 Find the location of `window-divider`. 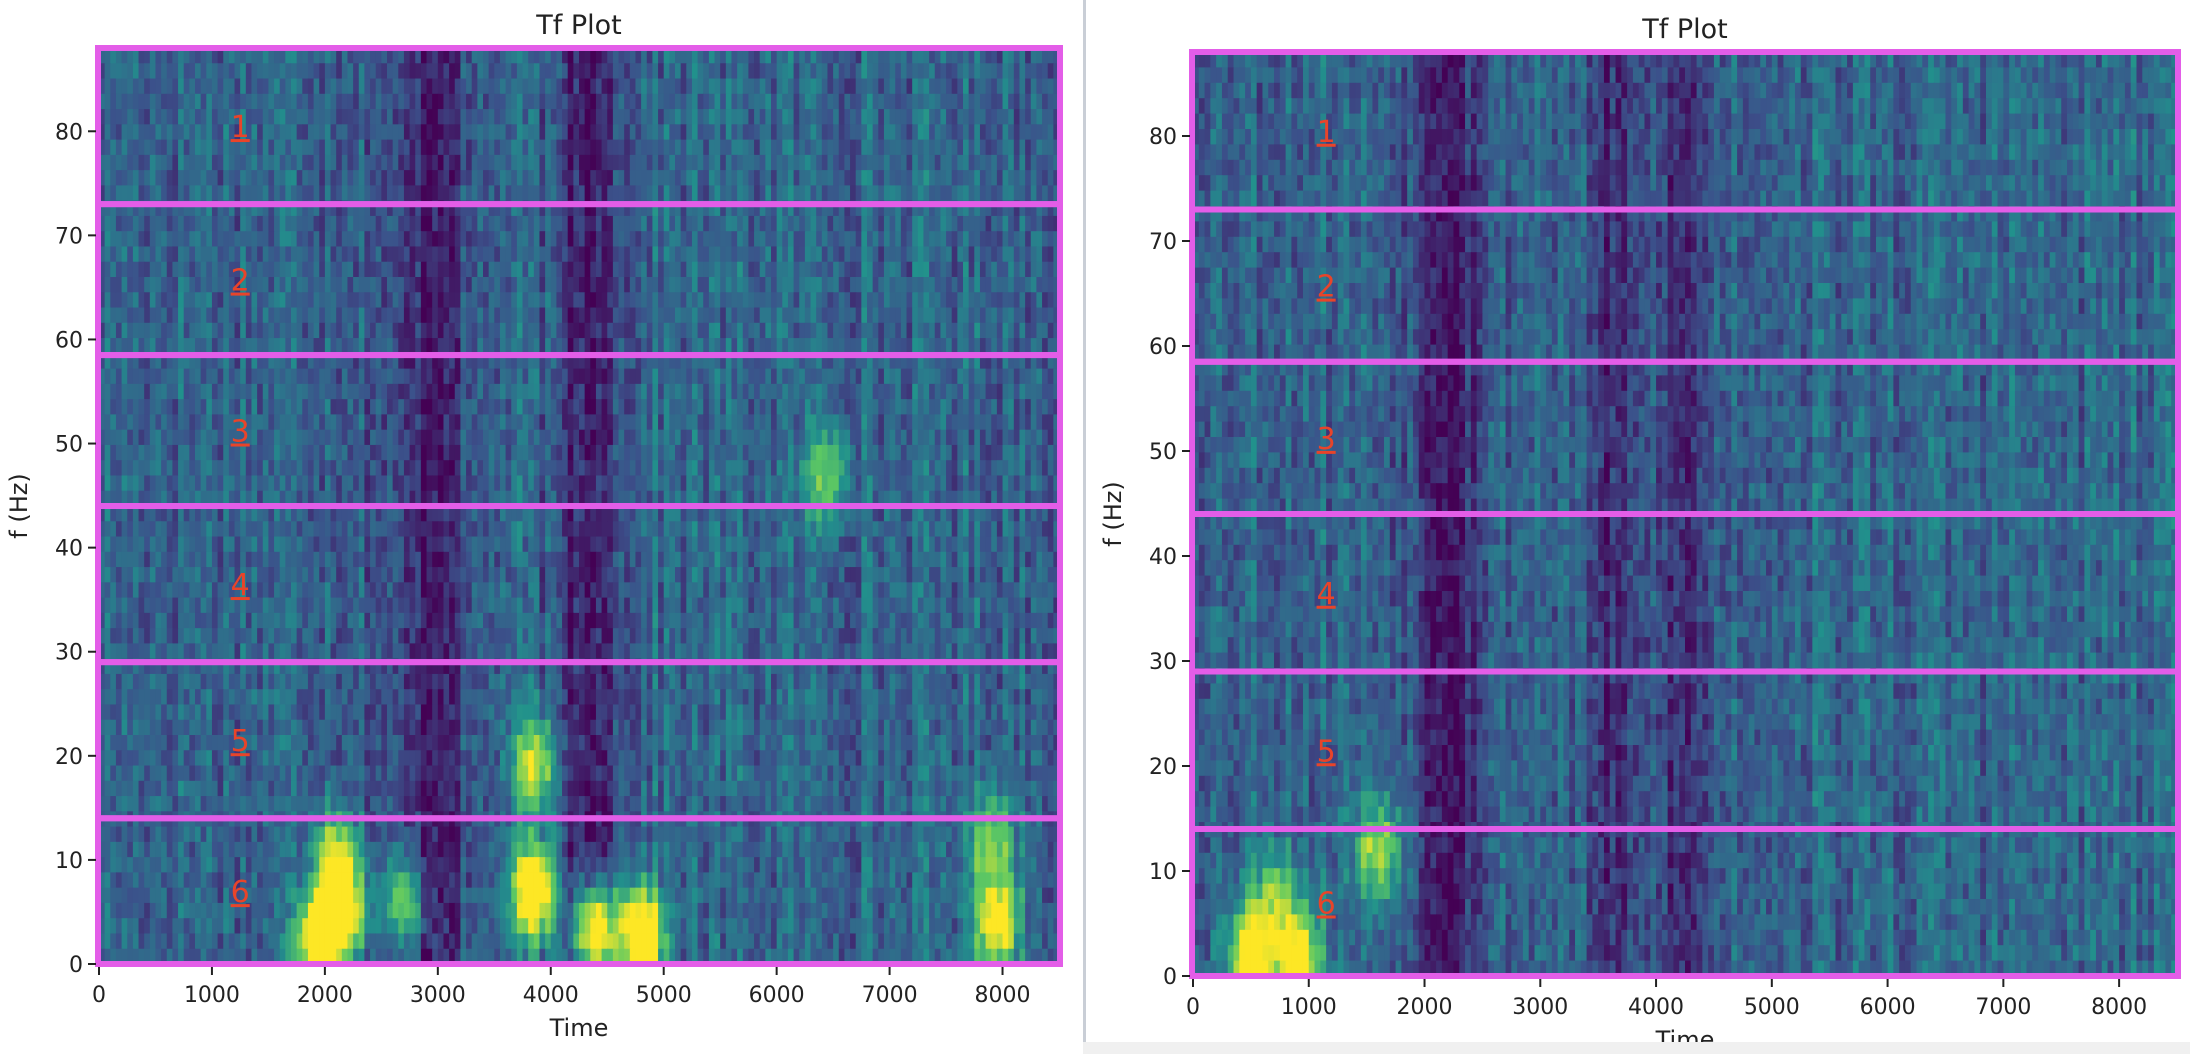

window-divider is located at coordinates (1084, 527).